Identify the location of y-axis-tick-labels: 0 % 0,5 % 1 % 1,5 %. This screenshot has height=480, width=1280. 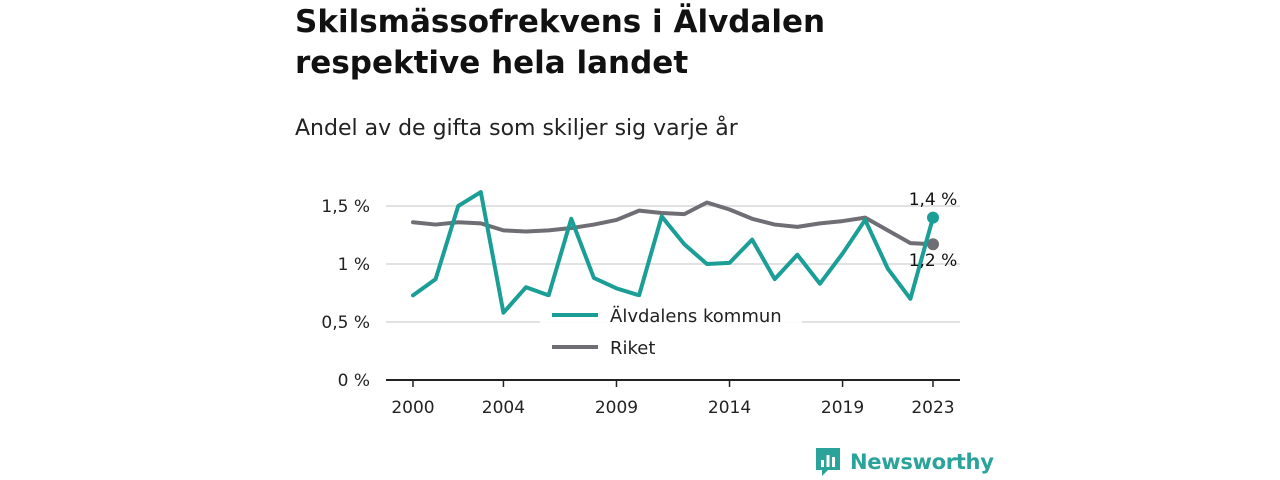
(345, 294).